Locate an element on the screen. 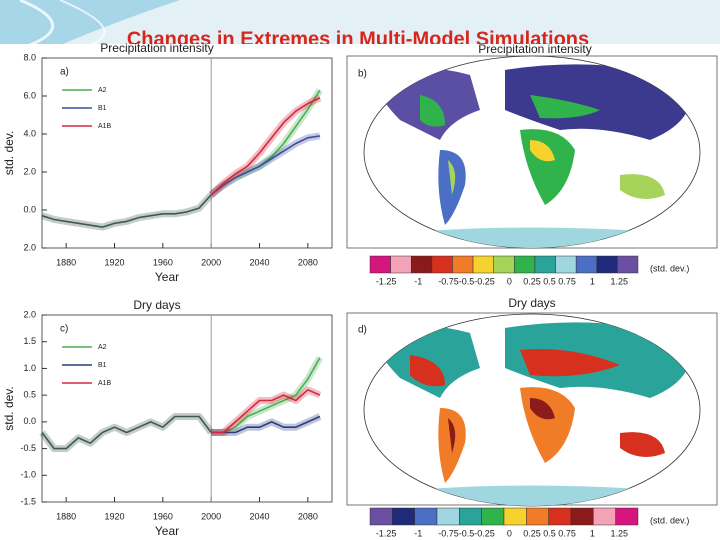 This screenshot has height=540, width=720. chart-title: Precipitation intensity is located at coordinates (156, 48).